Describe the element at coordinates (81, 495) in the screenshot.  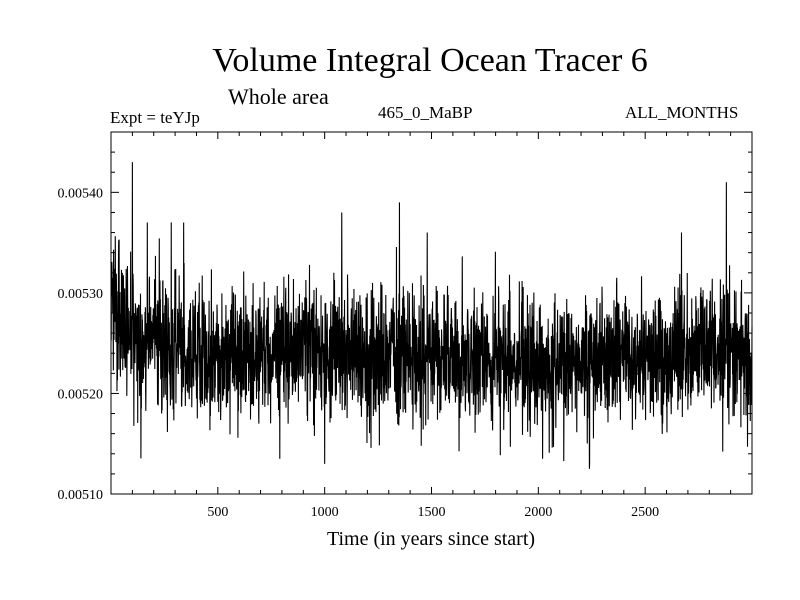
I see `y-tick-label: 0.00510` at that location.